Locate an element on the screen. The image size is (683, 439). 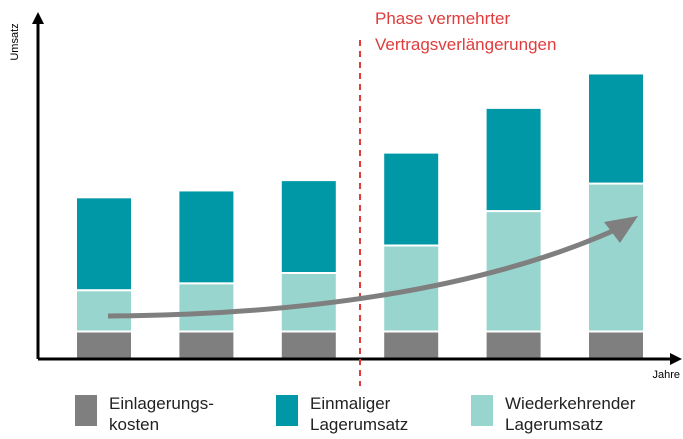
legend-label: Einlagerungs- kosten is located at coordinates (161, 414).